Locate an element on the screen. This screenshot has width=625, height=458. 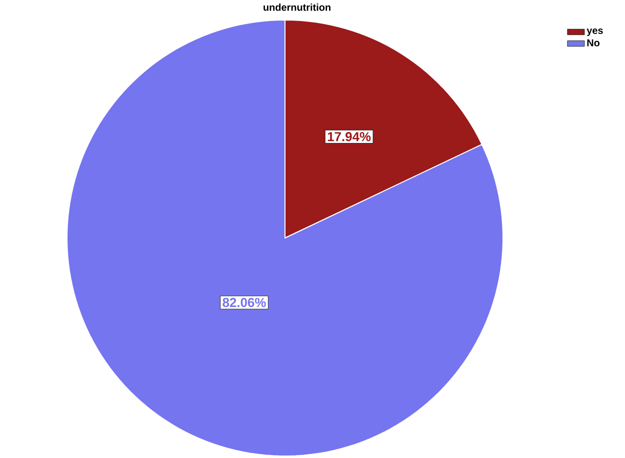
legend-label: No is located at coordinates (593, 42).